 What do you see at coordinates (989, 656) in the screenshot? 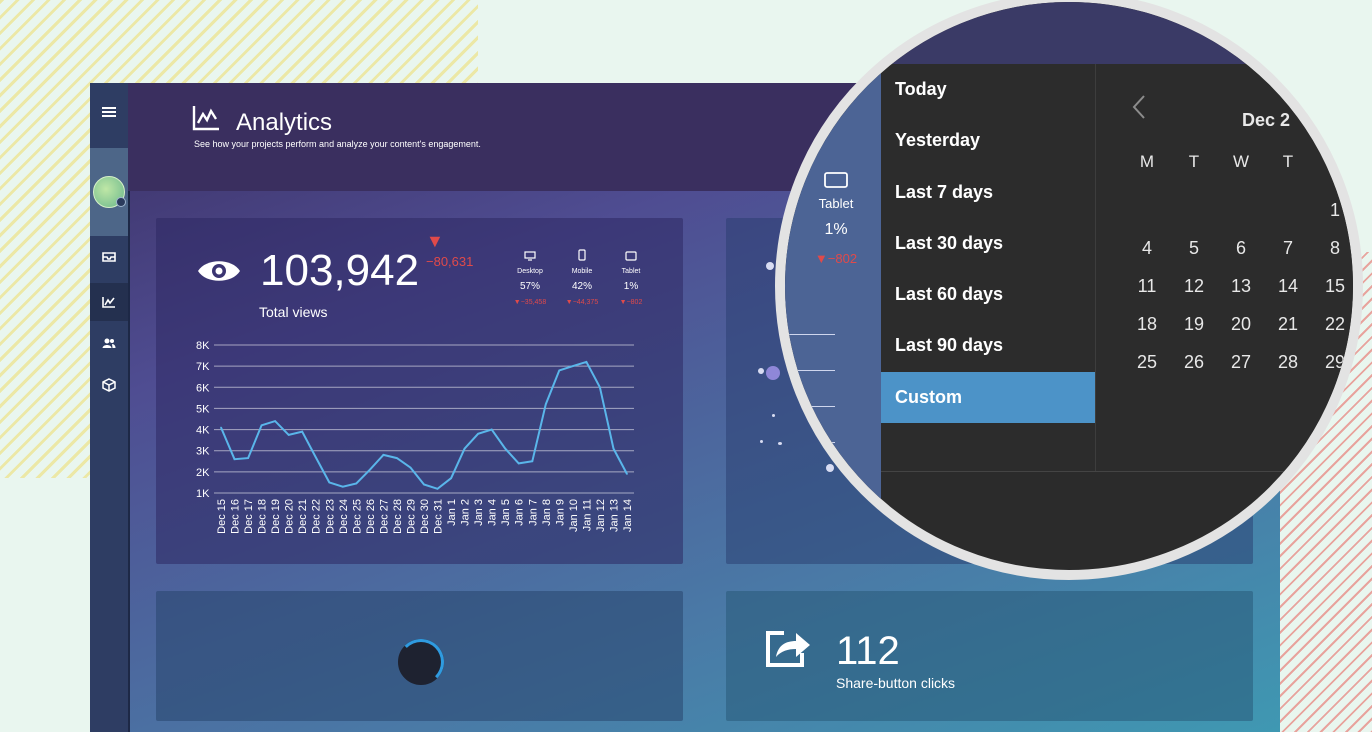
I see `share-clicks-card: 112 Share-button clicks` at bounding box center [989, 656].